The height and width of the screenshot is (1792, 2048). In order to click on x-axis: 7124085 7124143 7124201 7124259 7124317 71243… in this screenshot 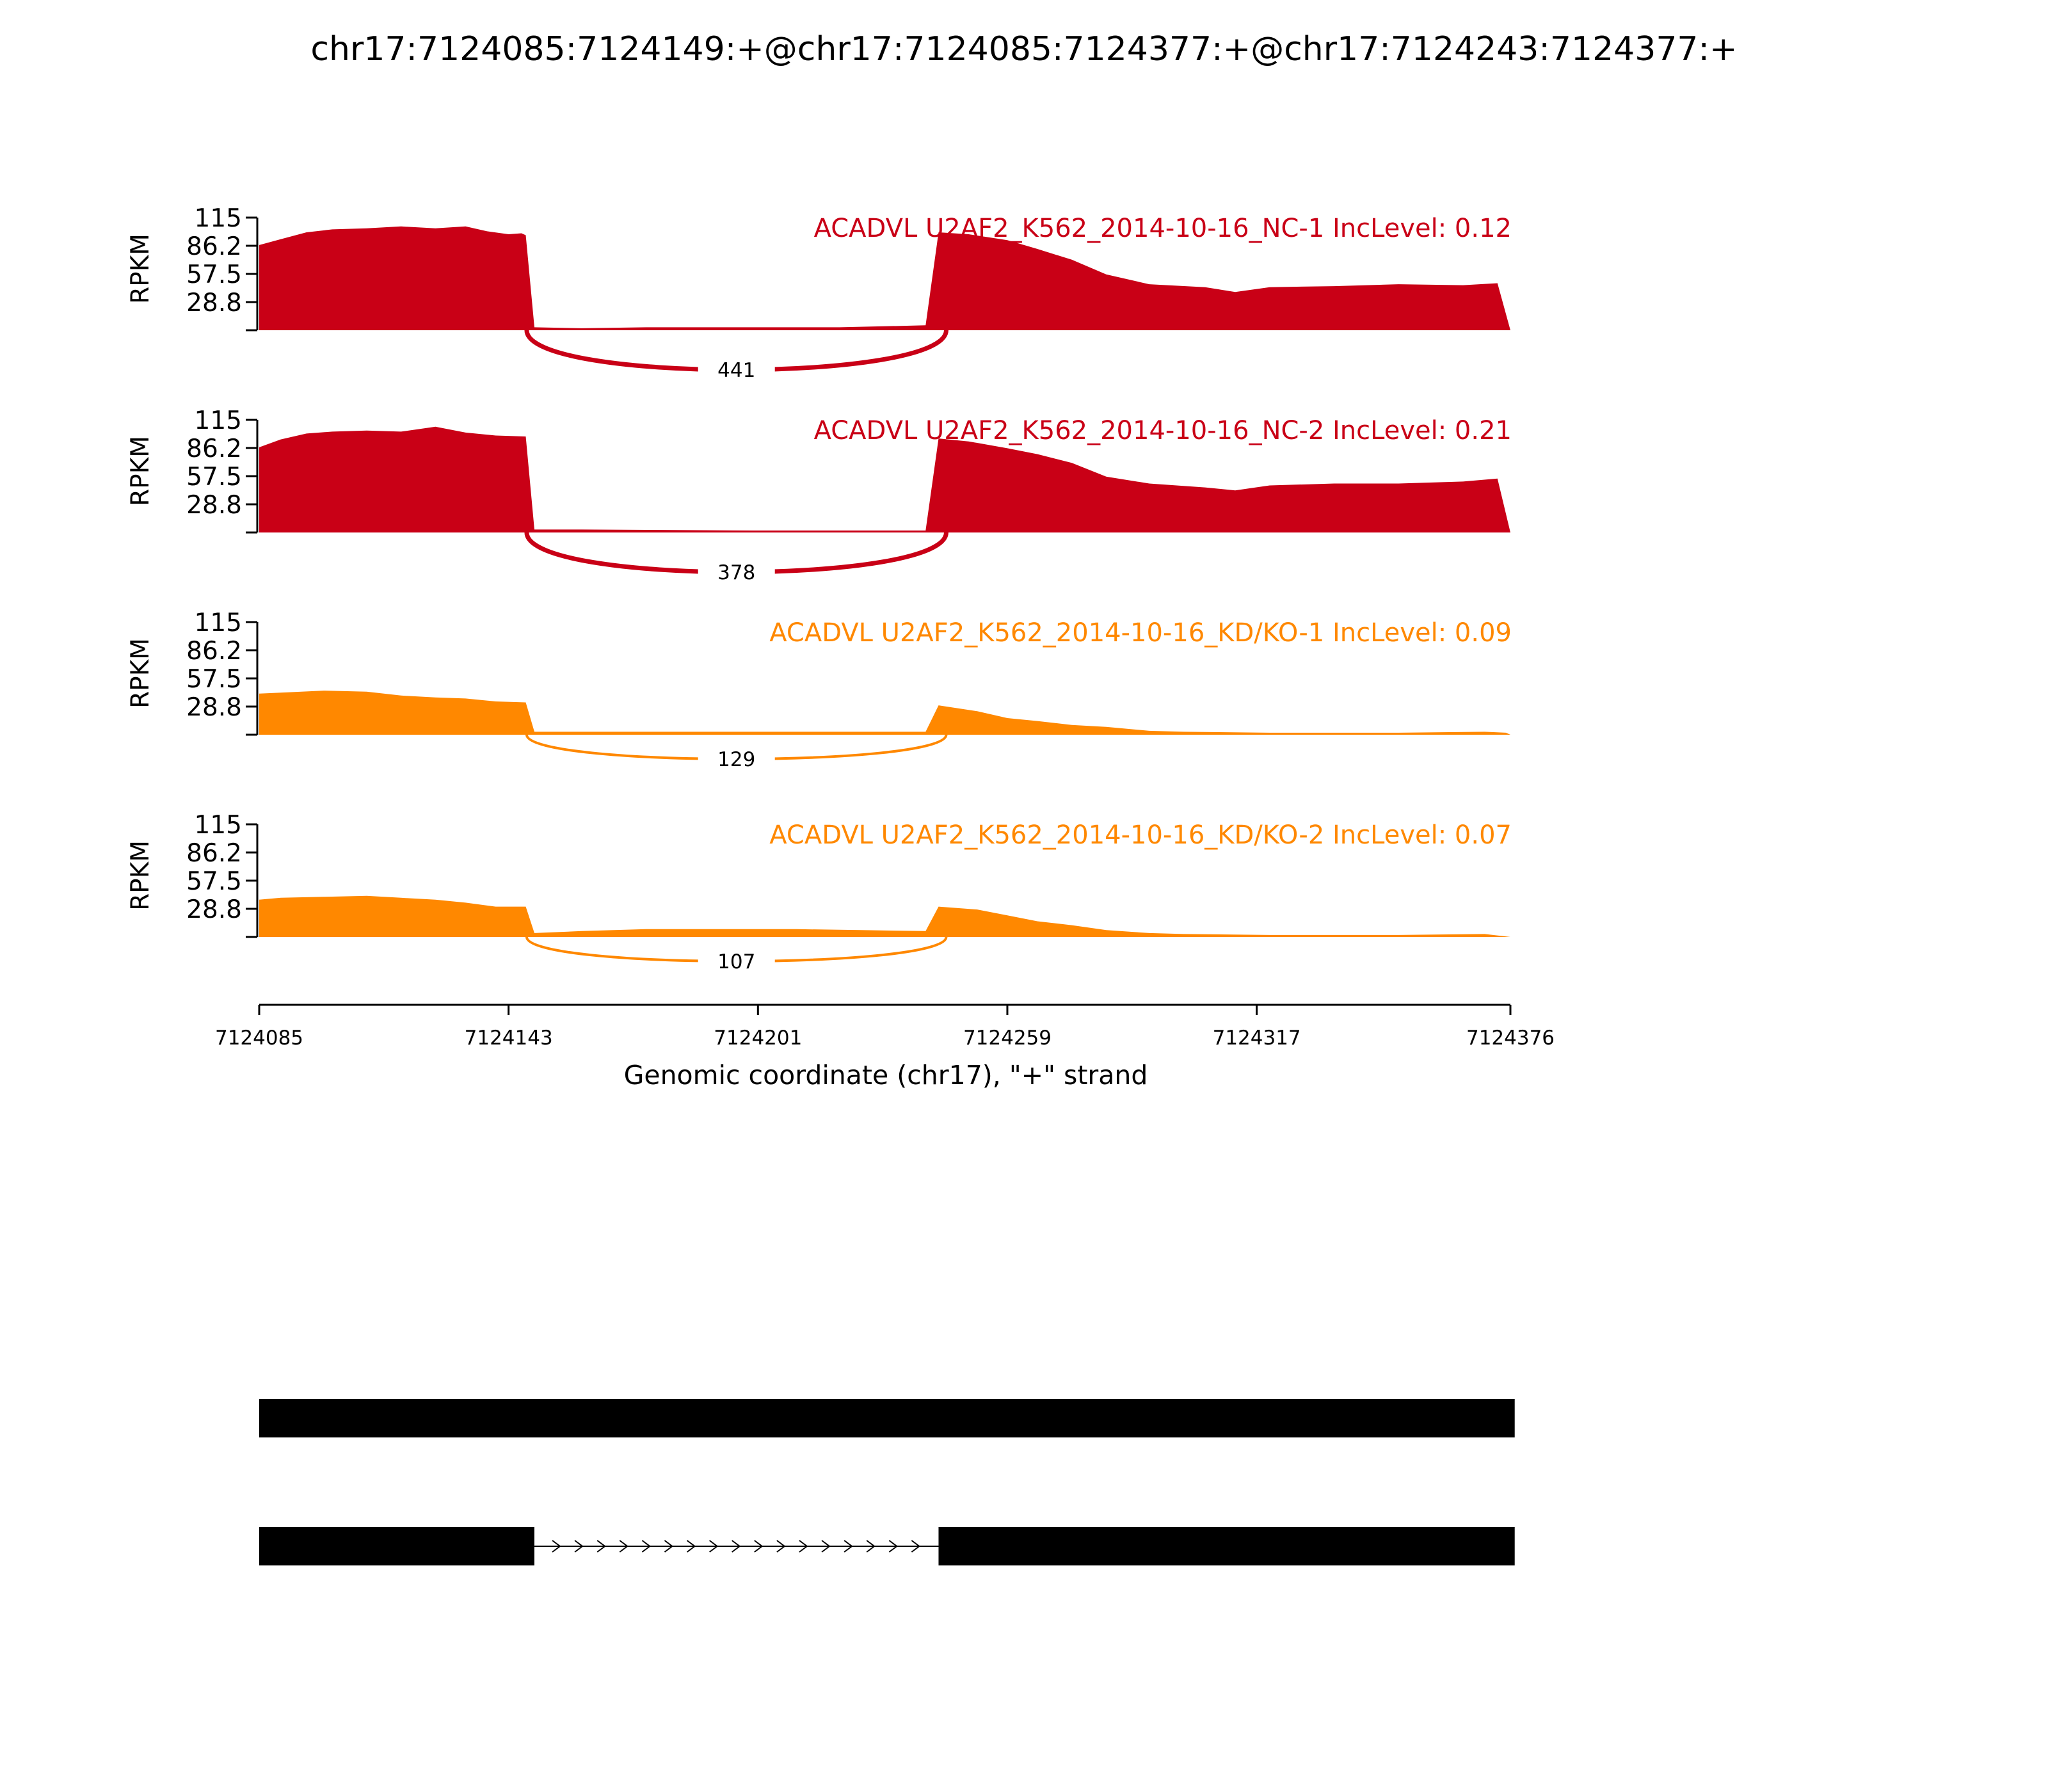, I will do `click(885, 1027)`.